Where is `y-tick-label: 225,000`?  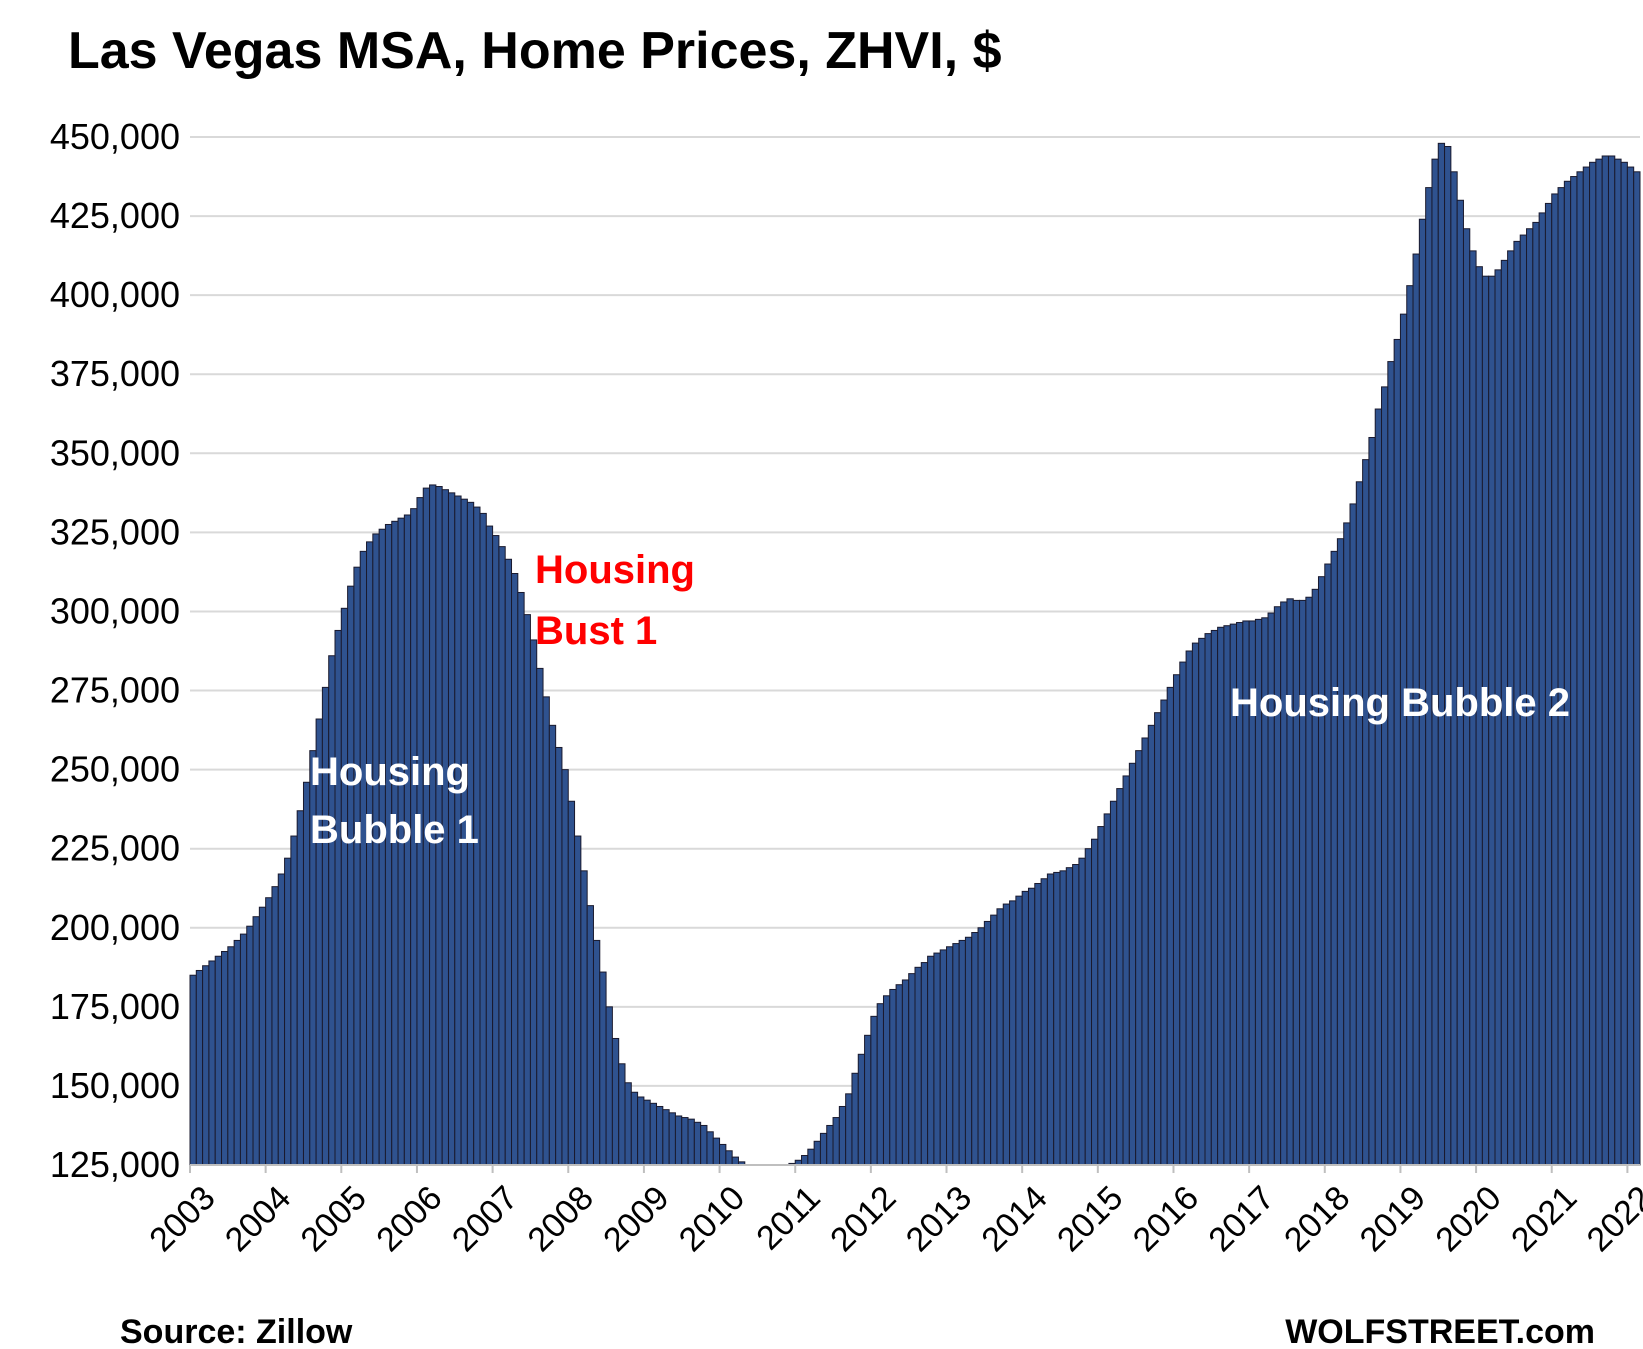
y-tick-label: 225,000 is located at coordinates (115, 848).